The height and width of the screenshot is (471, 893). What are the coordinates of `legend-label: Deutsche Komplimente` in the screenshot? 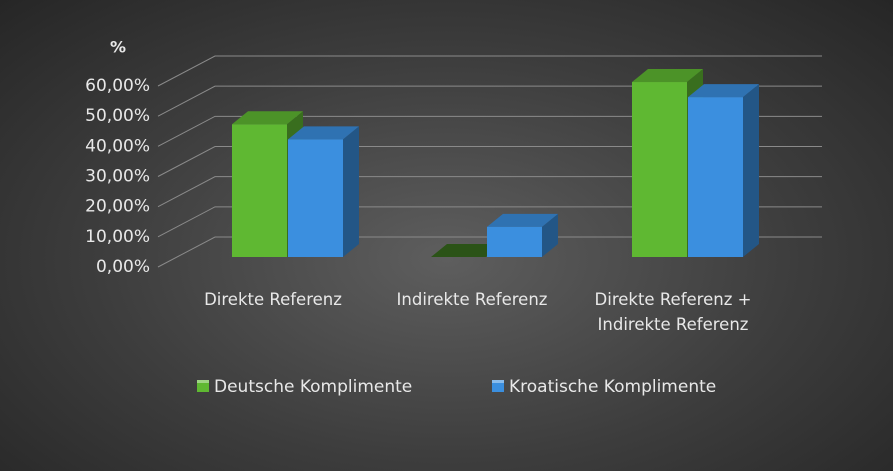 It's located at (313, 387).